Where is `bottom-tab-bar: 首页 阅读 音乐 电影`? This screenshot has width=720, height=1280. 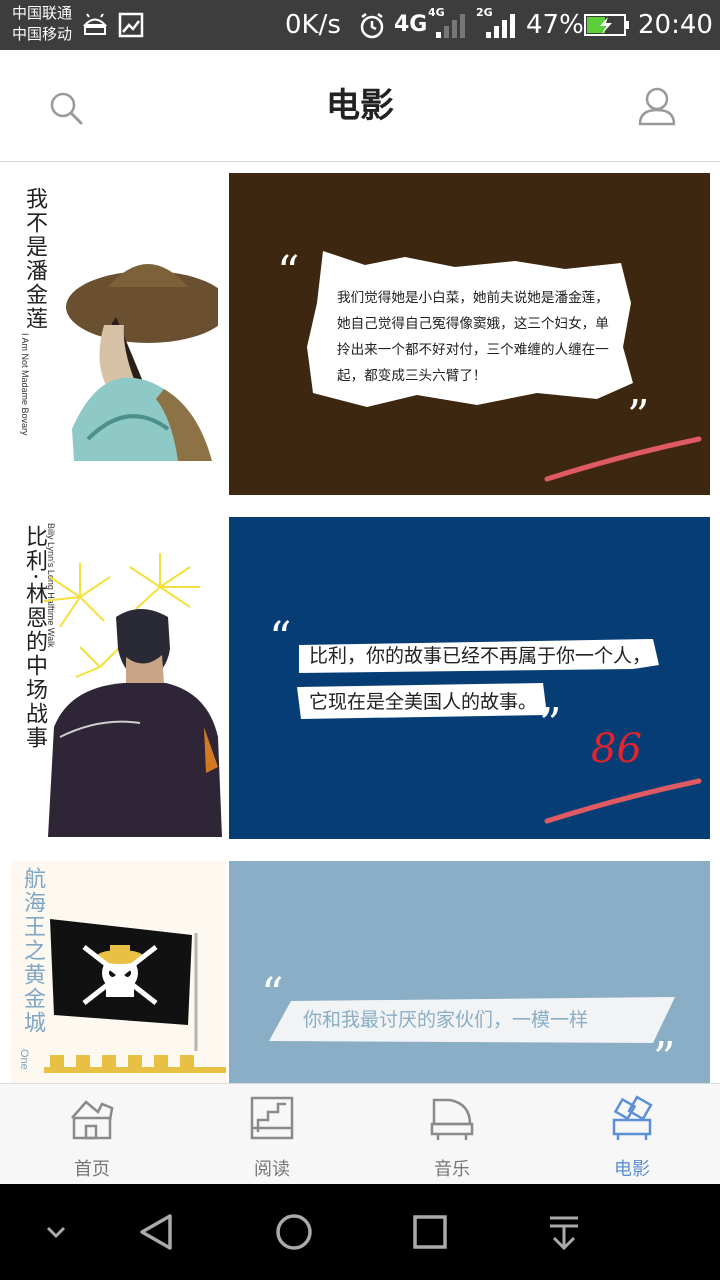 bottom-tab-bar: 首页 阅读 音乐 电影 is located at coordinates (360, 1133).